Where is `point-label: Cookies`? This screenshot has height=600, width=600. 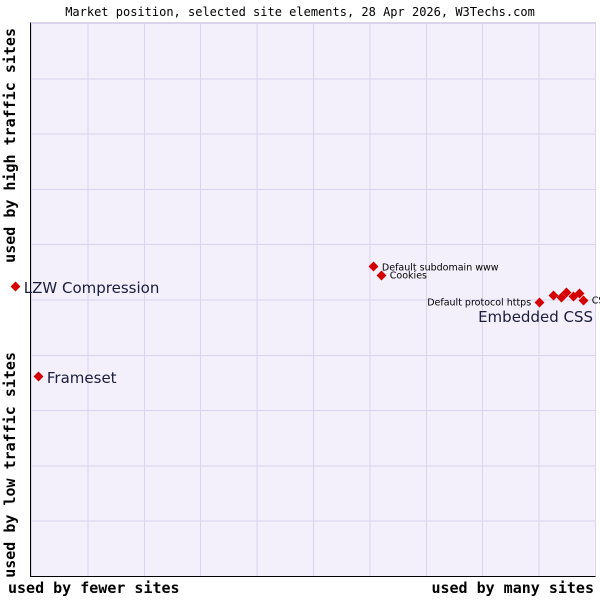
point-label: Cookies is located at coordinates (408, 276).